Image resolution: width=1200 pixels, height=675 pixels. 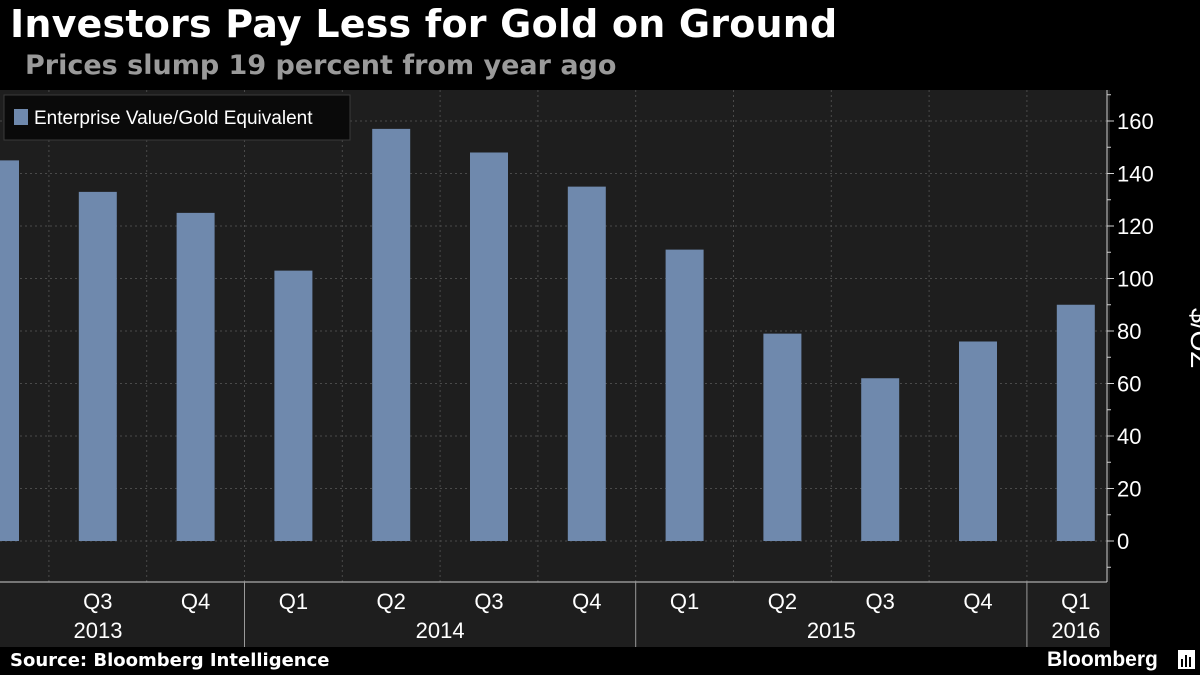 I want to click on legend: Enterprise Value/Gold Equivalent, so click(x=177, y=117).